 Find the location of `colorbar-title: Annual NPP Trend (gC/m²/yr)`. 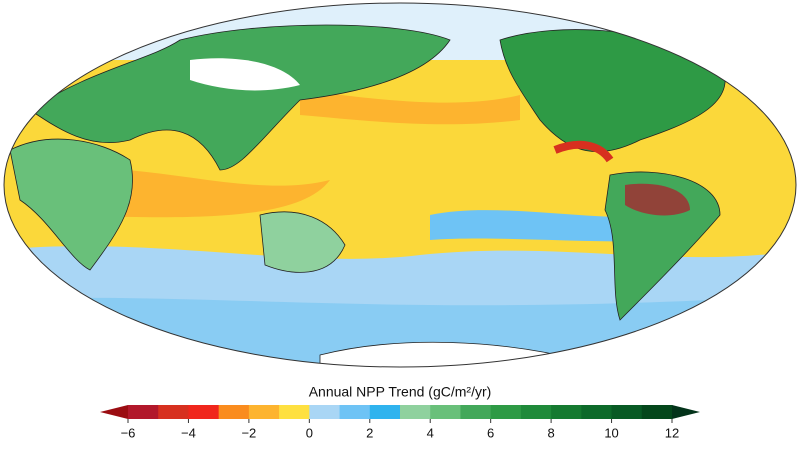

colorbar-title: Annual NPP Trend (gC/m²/yr) is located at coordinates (400, 392).